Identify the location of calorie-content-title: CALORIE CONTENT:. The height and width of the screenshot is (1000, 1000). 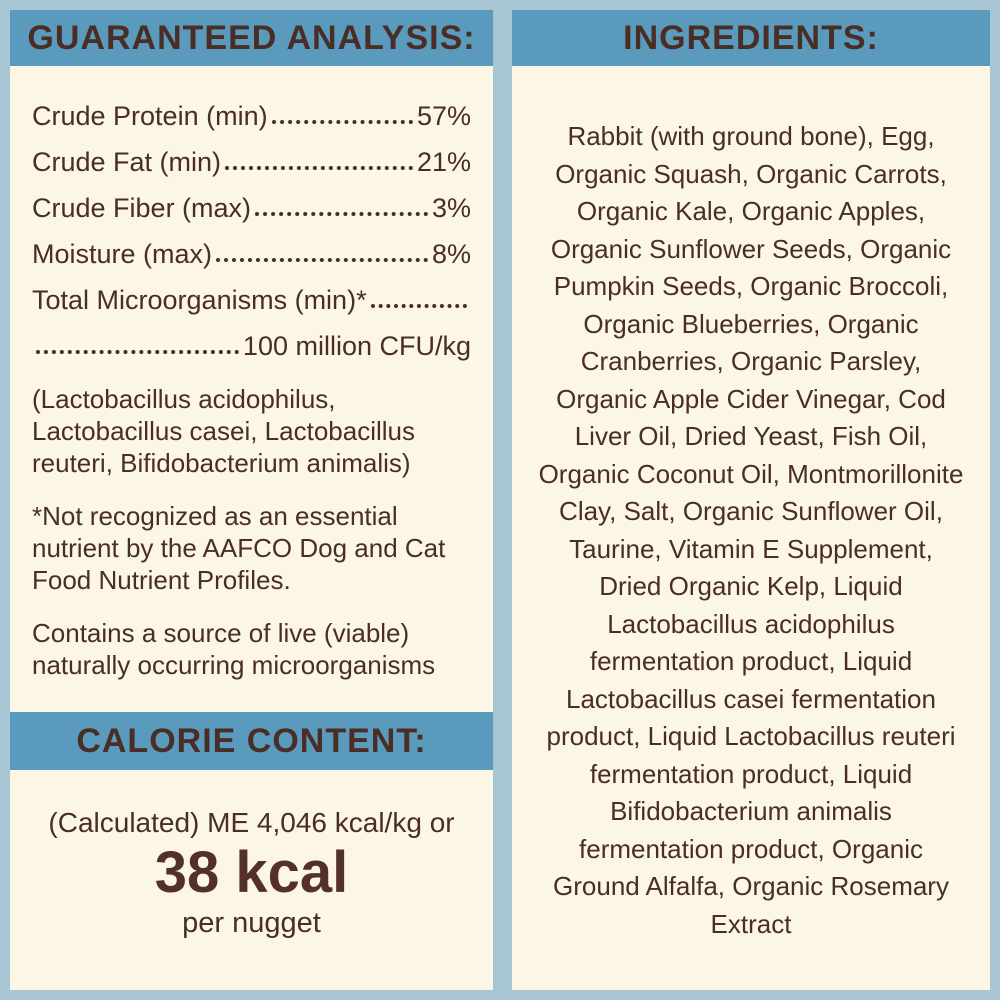
(251, 740).